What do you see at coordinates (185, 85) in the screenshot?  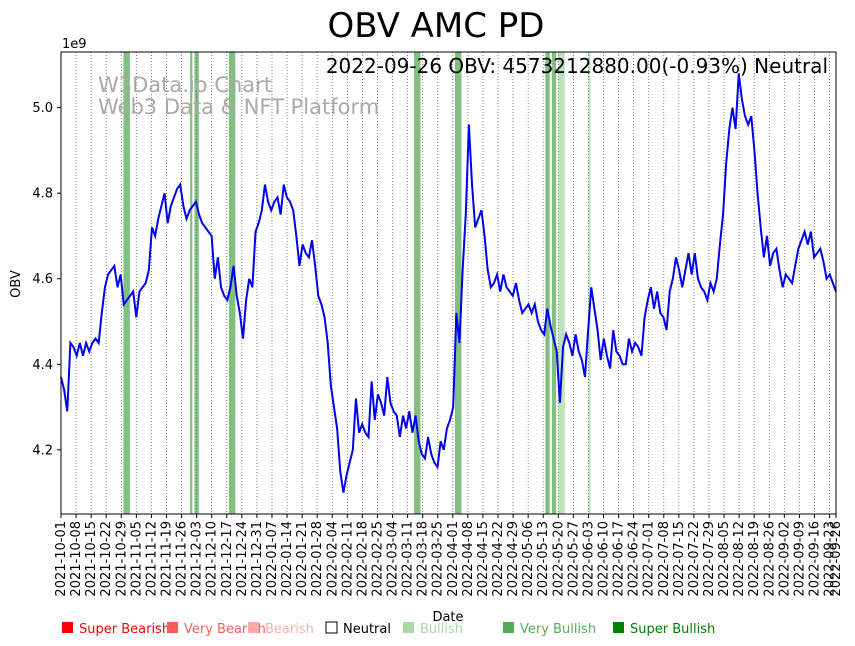 I see `watermark-line-1: W3Data.io Chart` at bounding box center [185, 85].